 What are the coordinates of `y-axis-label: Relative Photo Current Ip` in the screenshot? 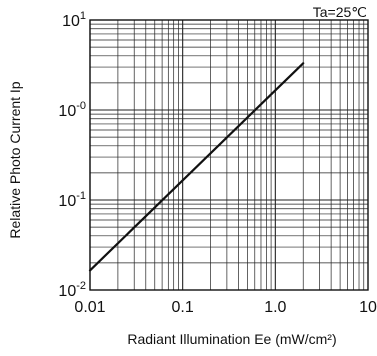 It's located at (15, 159).